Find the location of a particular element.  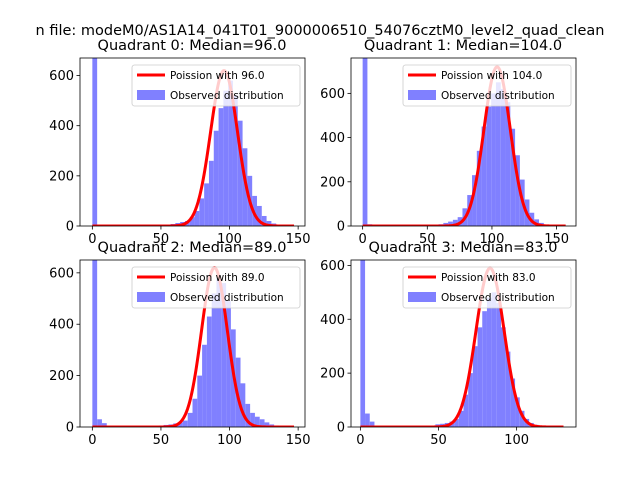

legend: Poission with 83.0 Observed distribution is located at coordinates (487, 287).